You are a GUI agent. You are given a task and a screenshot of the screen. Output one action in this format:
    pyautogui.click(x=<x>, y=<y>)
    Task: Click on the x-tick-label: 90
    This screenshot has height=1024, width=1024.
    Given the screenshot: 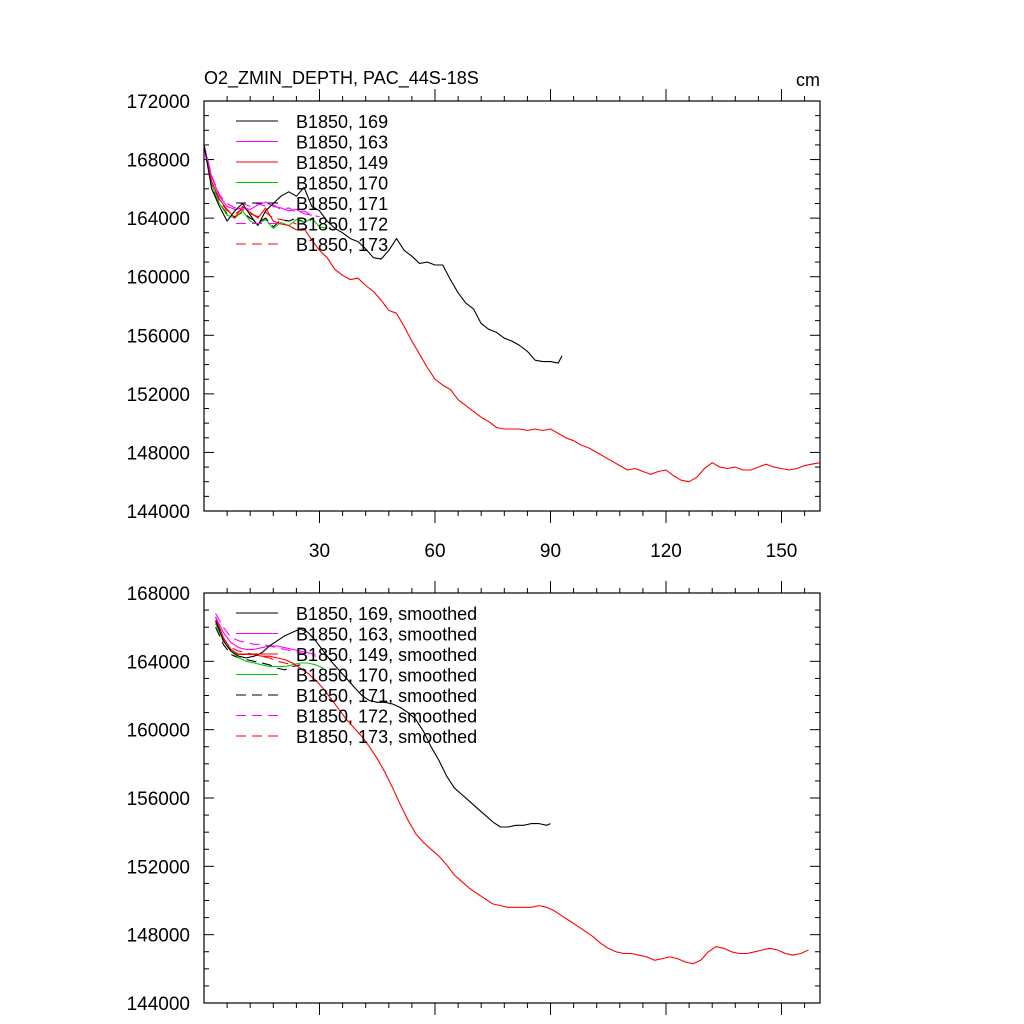 What is the action you would take?
    pyautogui.click(x=550, y=551)
    